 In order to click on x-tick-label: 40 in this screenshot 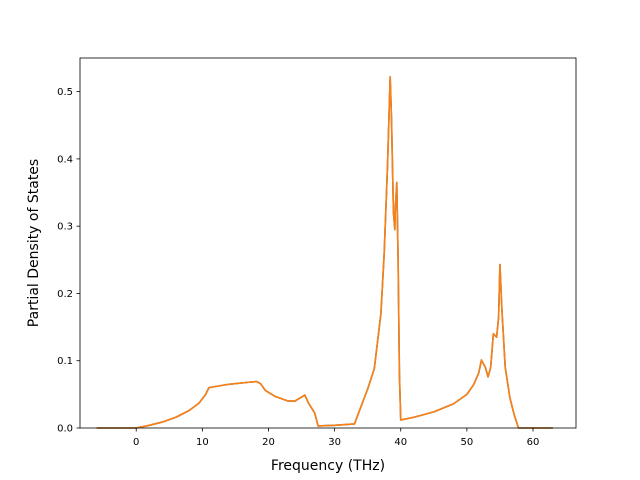, I will do `click(400, 442)`.